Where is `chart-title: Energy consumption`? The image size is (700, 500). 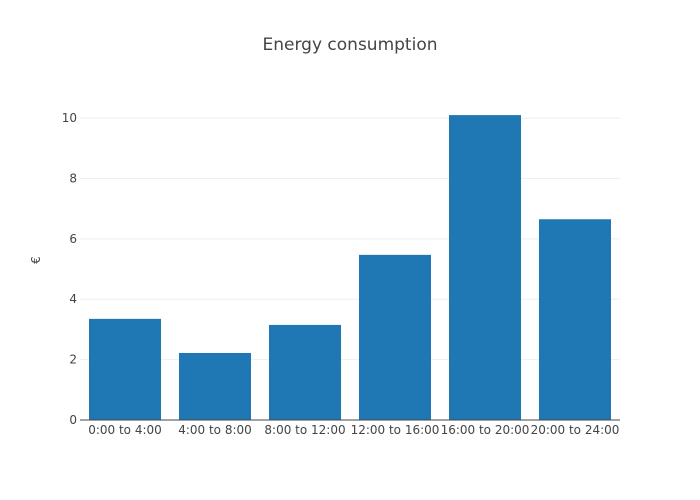
chart-title: Energy consumption is located at coordinates (350, 45).